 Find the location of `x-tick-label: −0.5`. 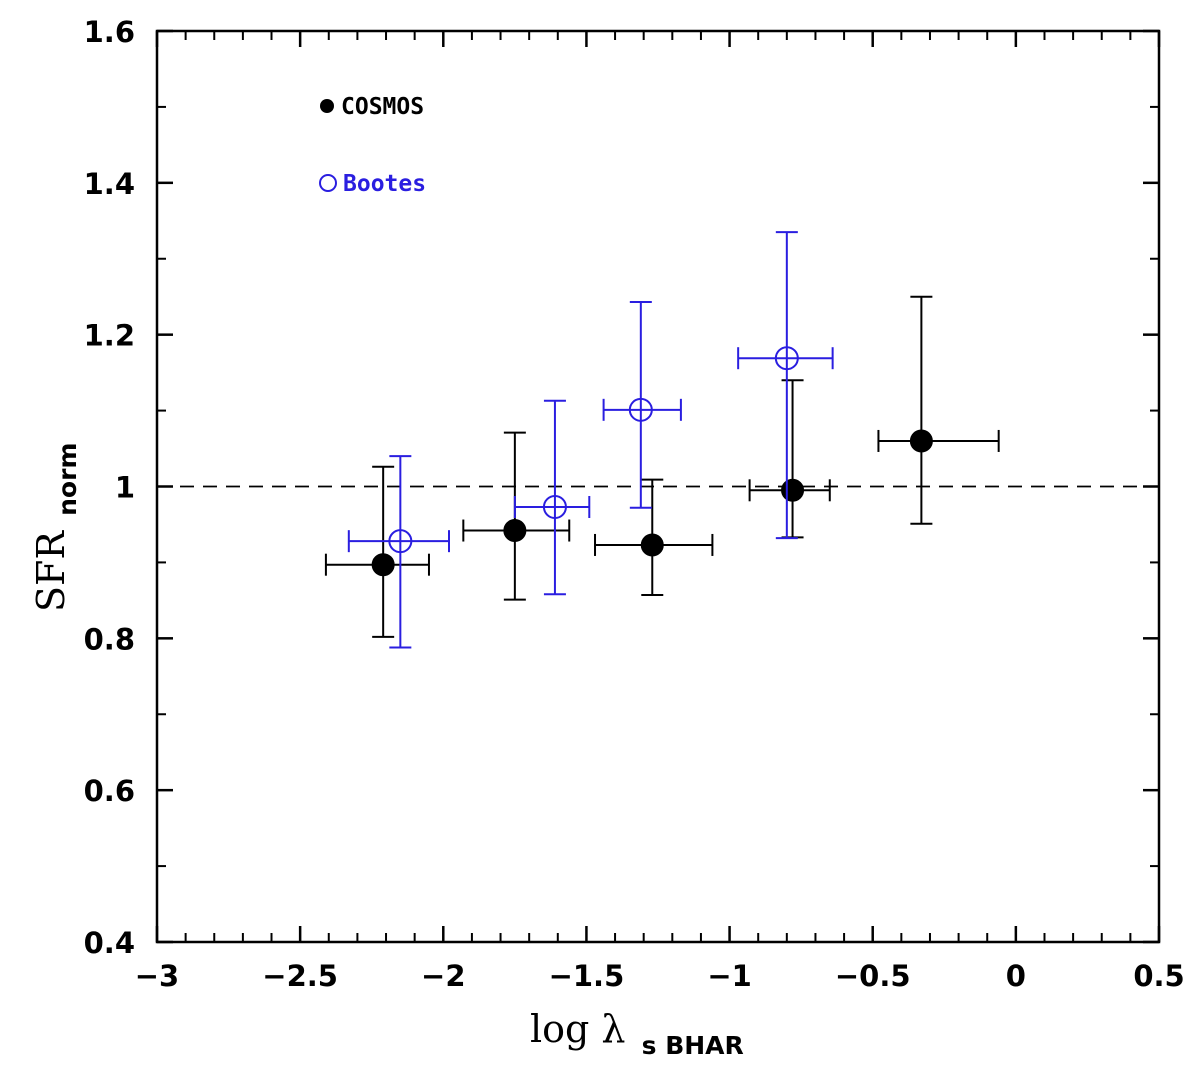

x-tick-label: −0.5 is located at coordinates (873, 976).